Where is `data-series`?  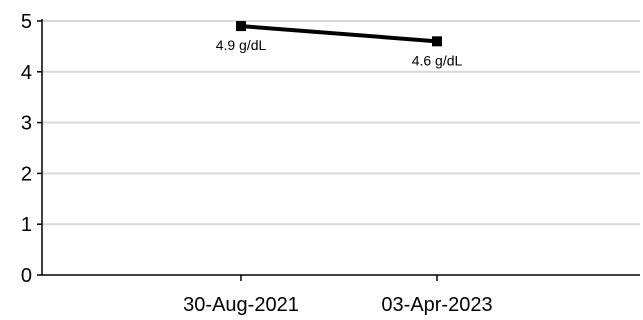
data-series is located at coordinates (339, 34).